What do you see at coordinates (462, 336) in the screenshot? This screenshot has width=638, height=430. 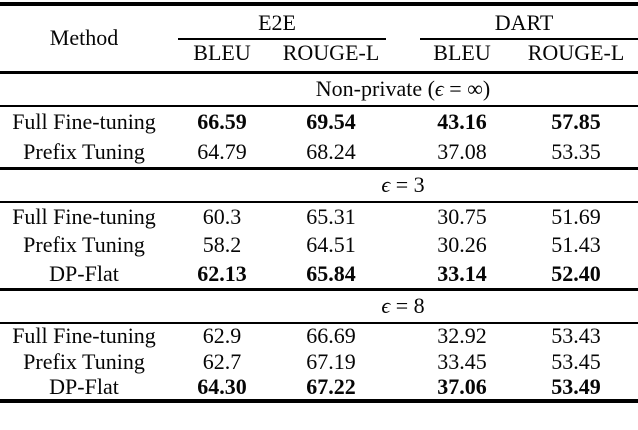 I see `cell-value: 32.92` at bounding box center [462, 336].